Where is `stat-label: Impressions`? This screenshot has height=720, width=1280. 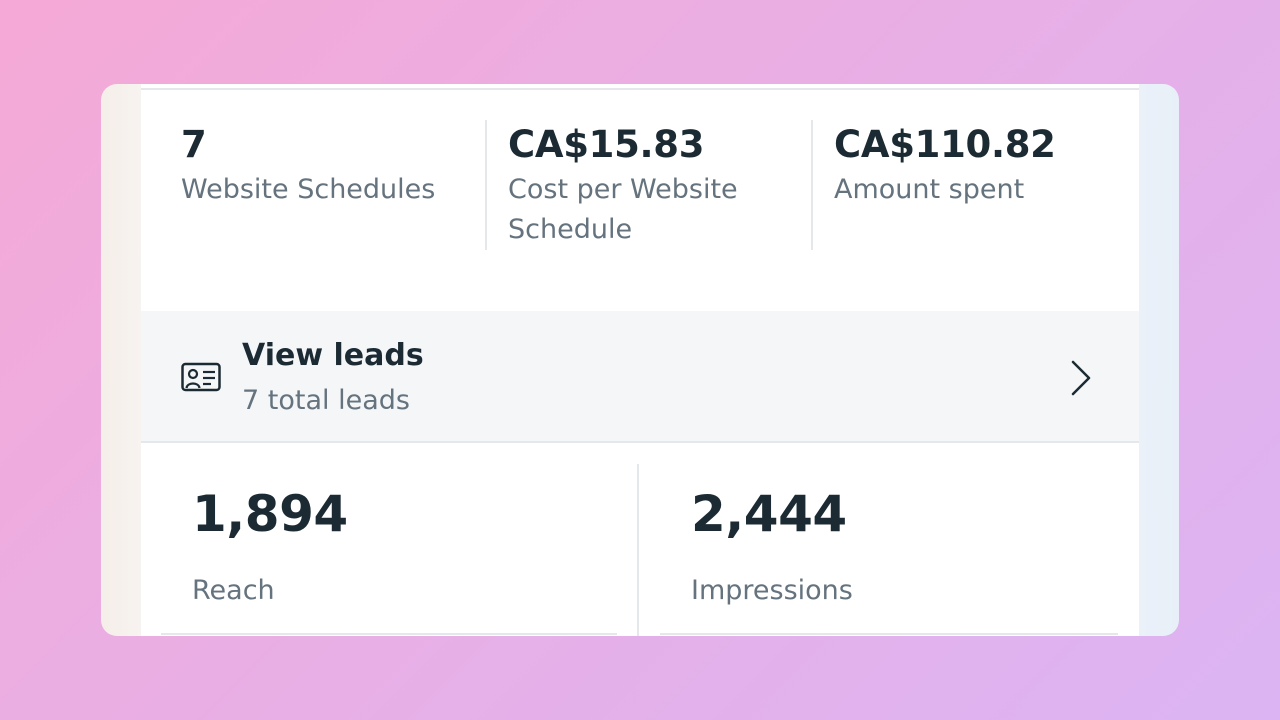
stat-label: Impressions is located at coordinates (772, 590).